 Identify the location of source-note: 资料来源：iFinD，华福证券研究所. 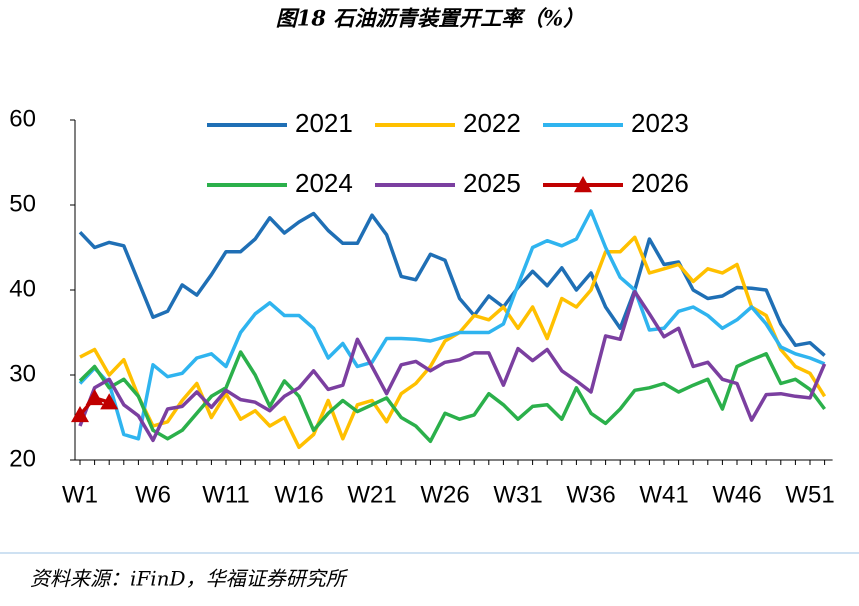
(189, 579).